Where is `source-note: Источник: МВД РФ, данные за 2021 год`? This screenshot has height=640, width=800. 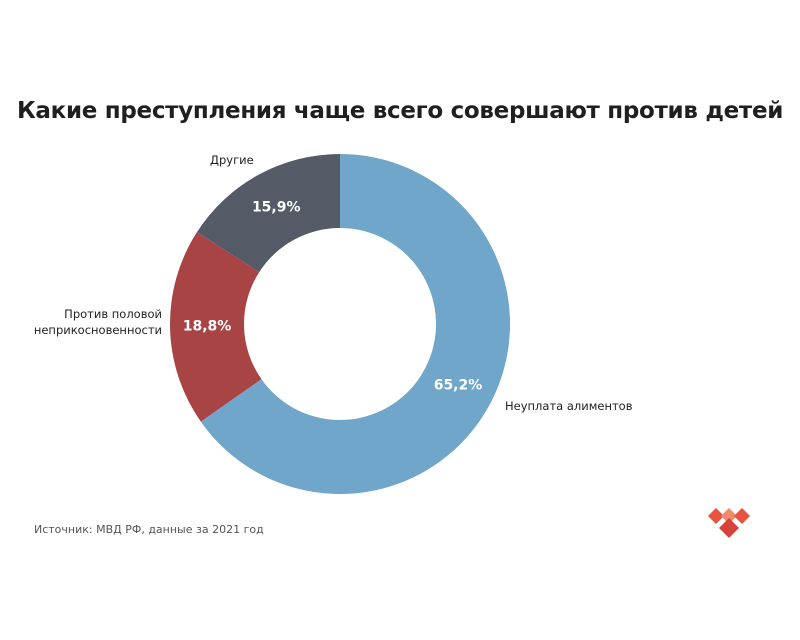
source-note: Источник: МВД РФ, данные за 2021 год is located at coordinates (149, 529).